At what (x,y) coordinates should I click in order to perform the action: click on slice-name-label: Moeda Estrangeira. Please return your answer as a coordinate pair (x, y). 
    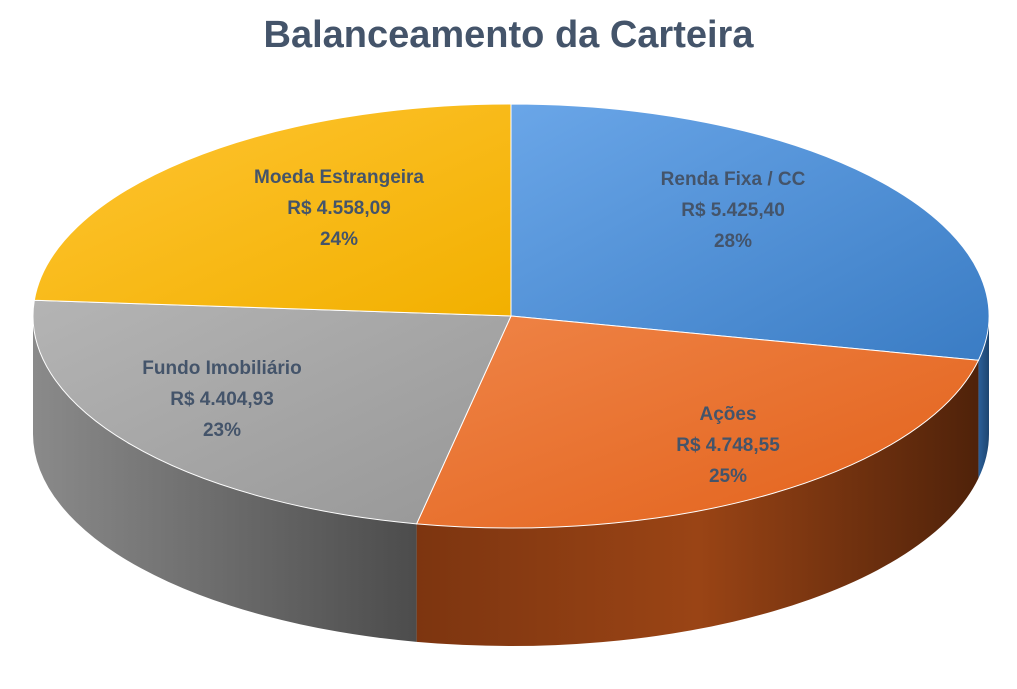
    Looking at the image, I should click on (339, 177).